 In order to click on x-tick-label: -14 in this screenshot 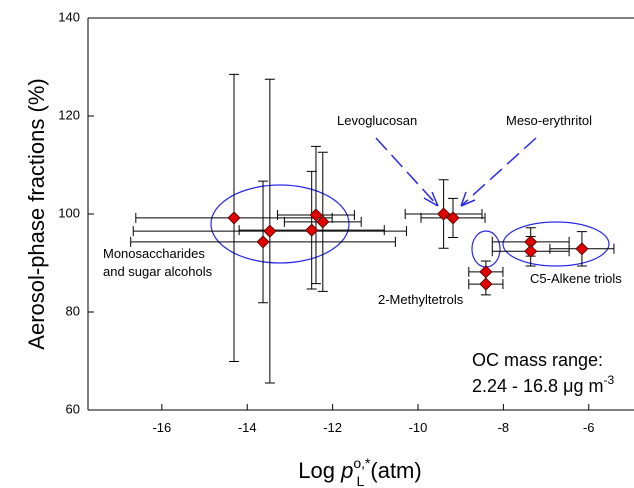, I will do `click(247, 427)`.